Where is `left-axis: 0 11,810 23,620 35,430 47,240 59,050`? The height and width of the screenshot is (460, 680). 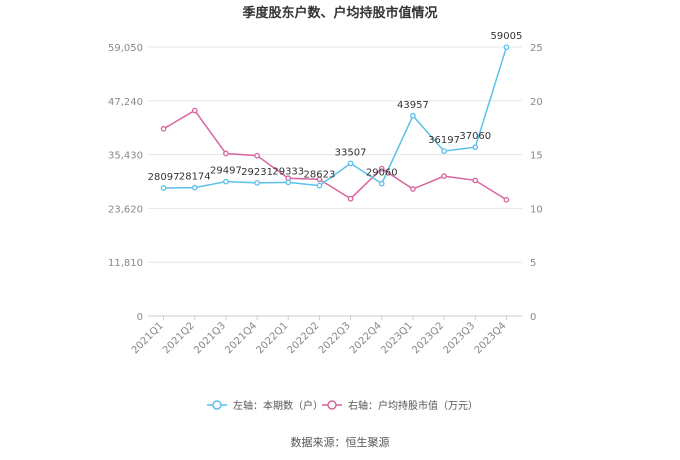 left-axis: 0 11,810 23,620 35,430 47,240 59,050 is located at coordinates (125, 183).